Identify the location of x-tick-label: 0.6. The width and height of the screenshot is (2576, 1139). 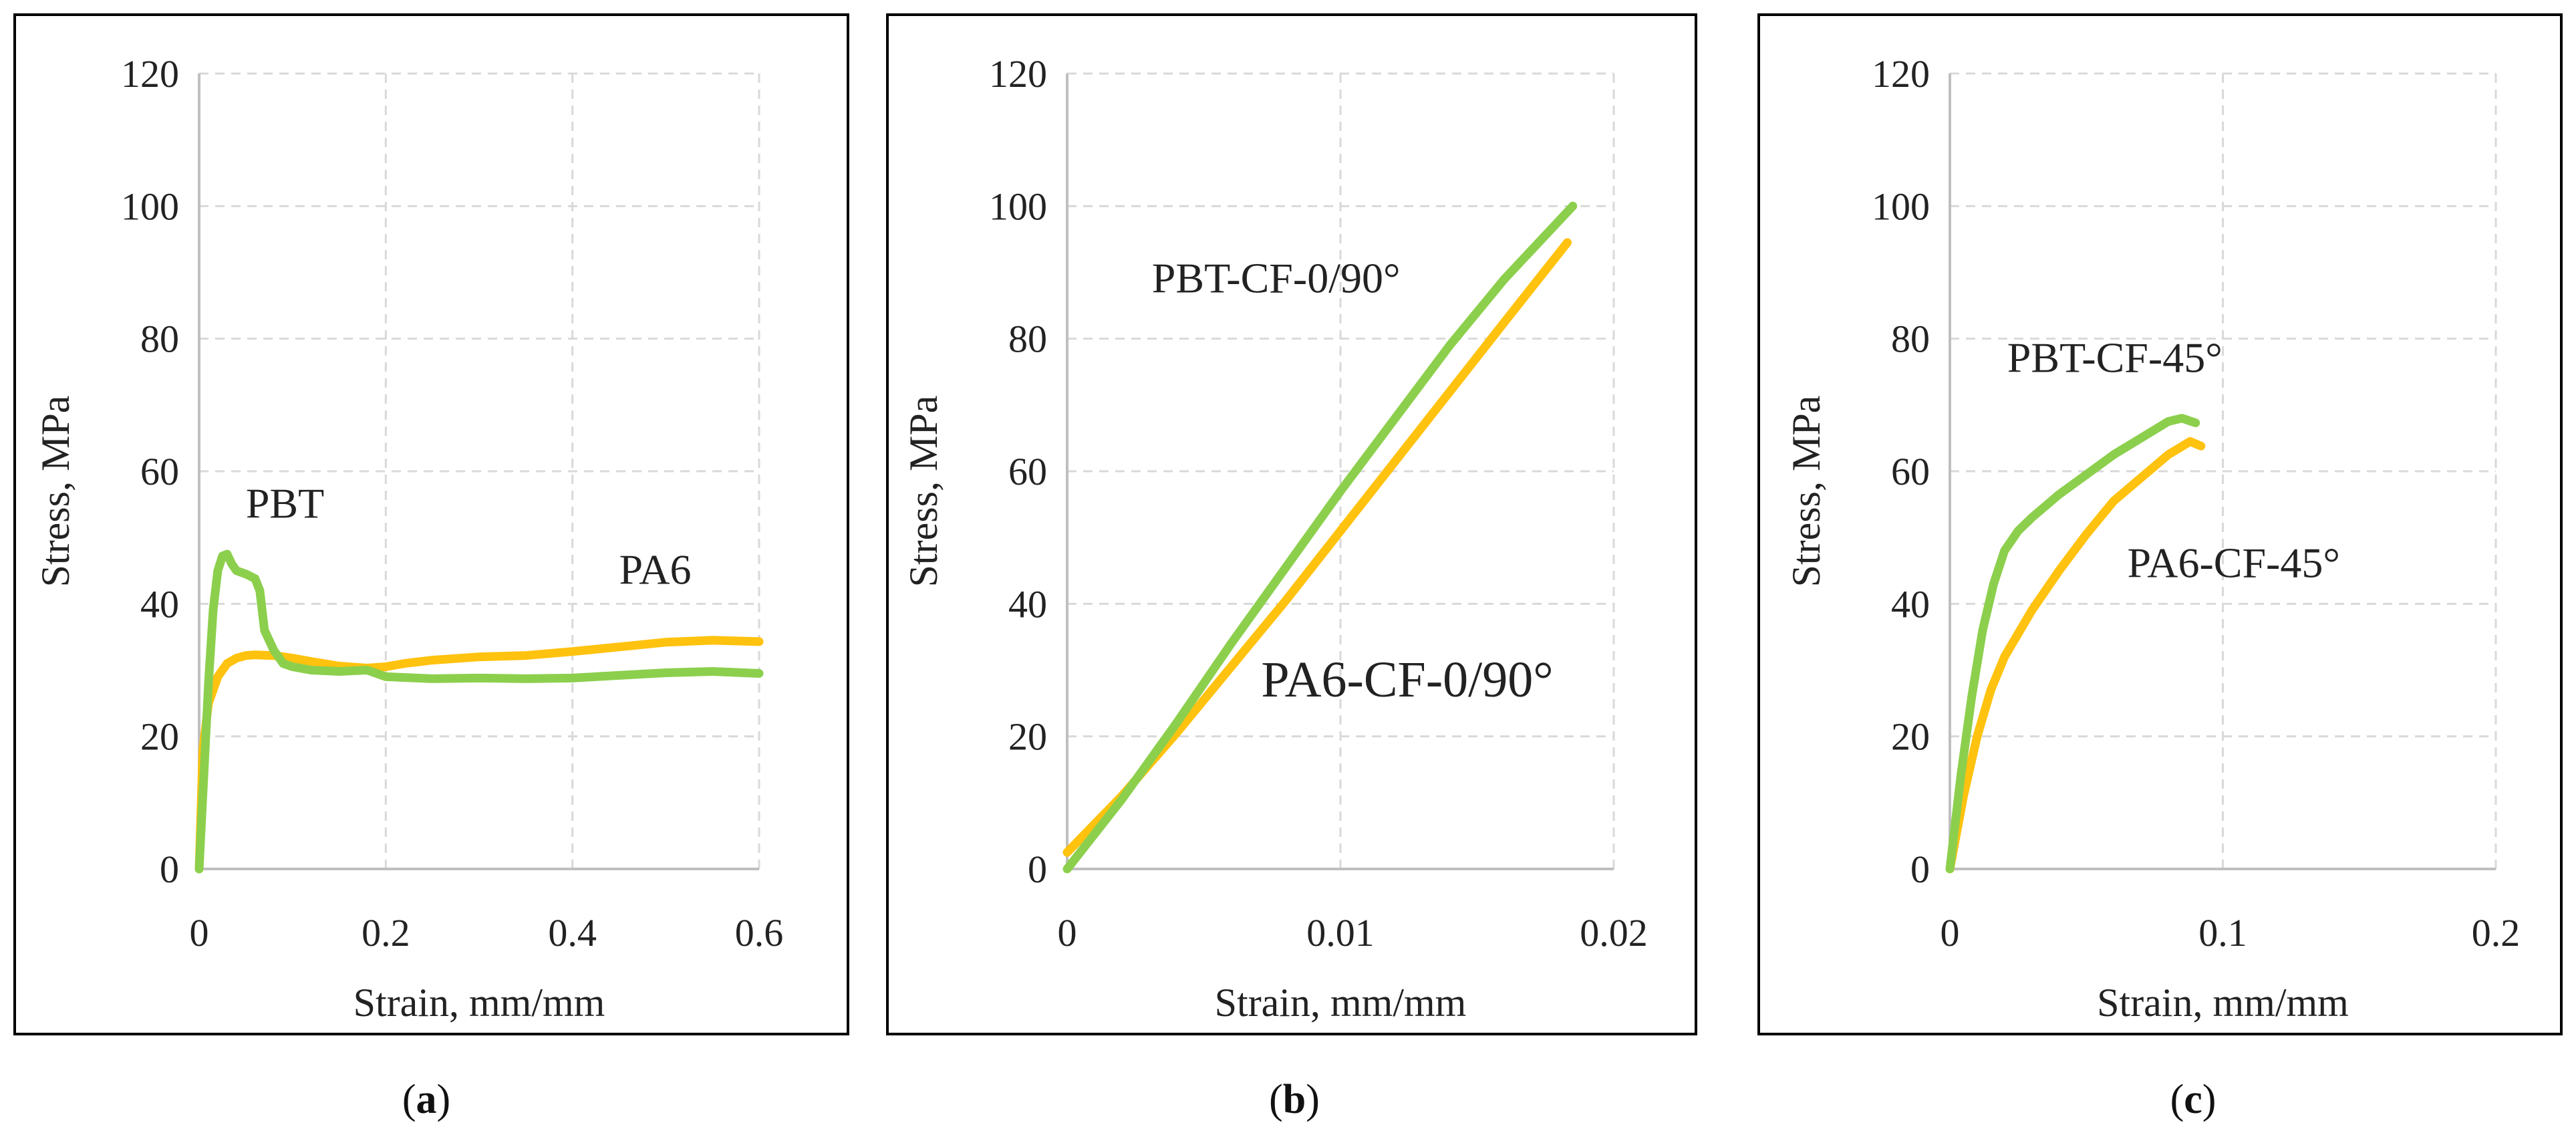
(759, 933).